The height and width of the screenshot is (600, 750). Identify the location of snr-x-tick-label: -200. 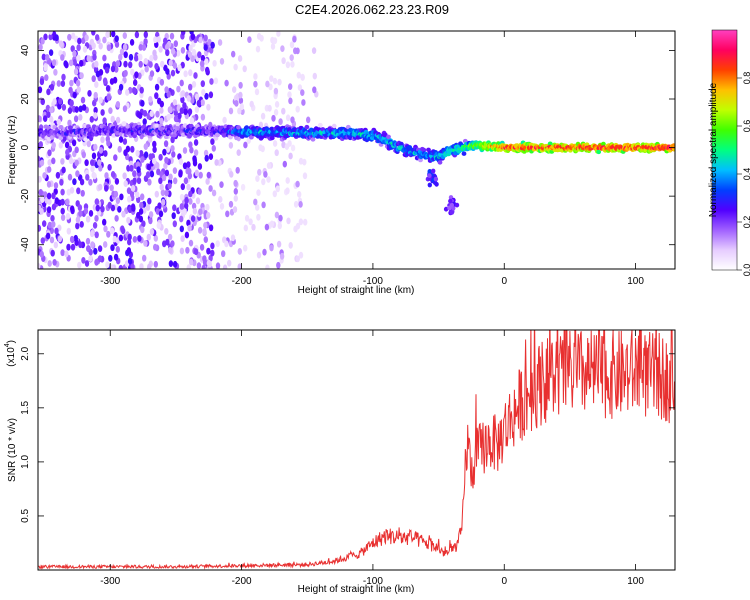
(242, 581).